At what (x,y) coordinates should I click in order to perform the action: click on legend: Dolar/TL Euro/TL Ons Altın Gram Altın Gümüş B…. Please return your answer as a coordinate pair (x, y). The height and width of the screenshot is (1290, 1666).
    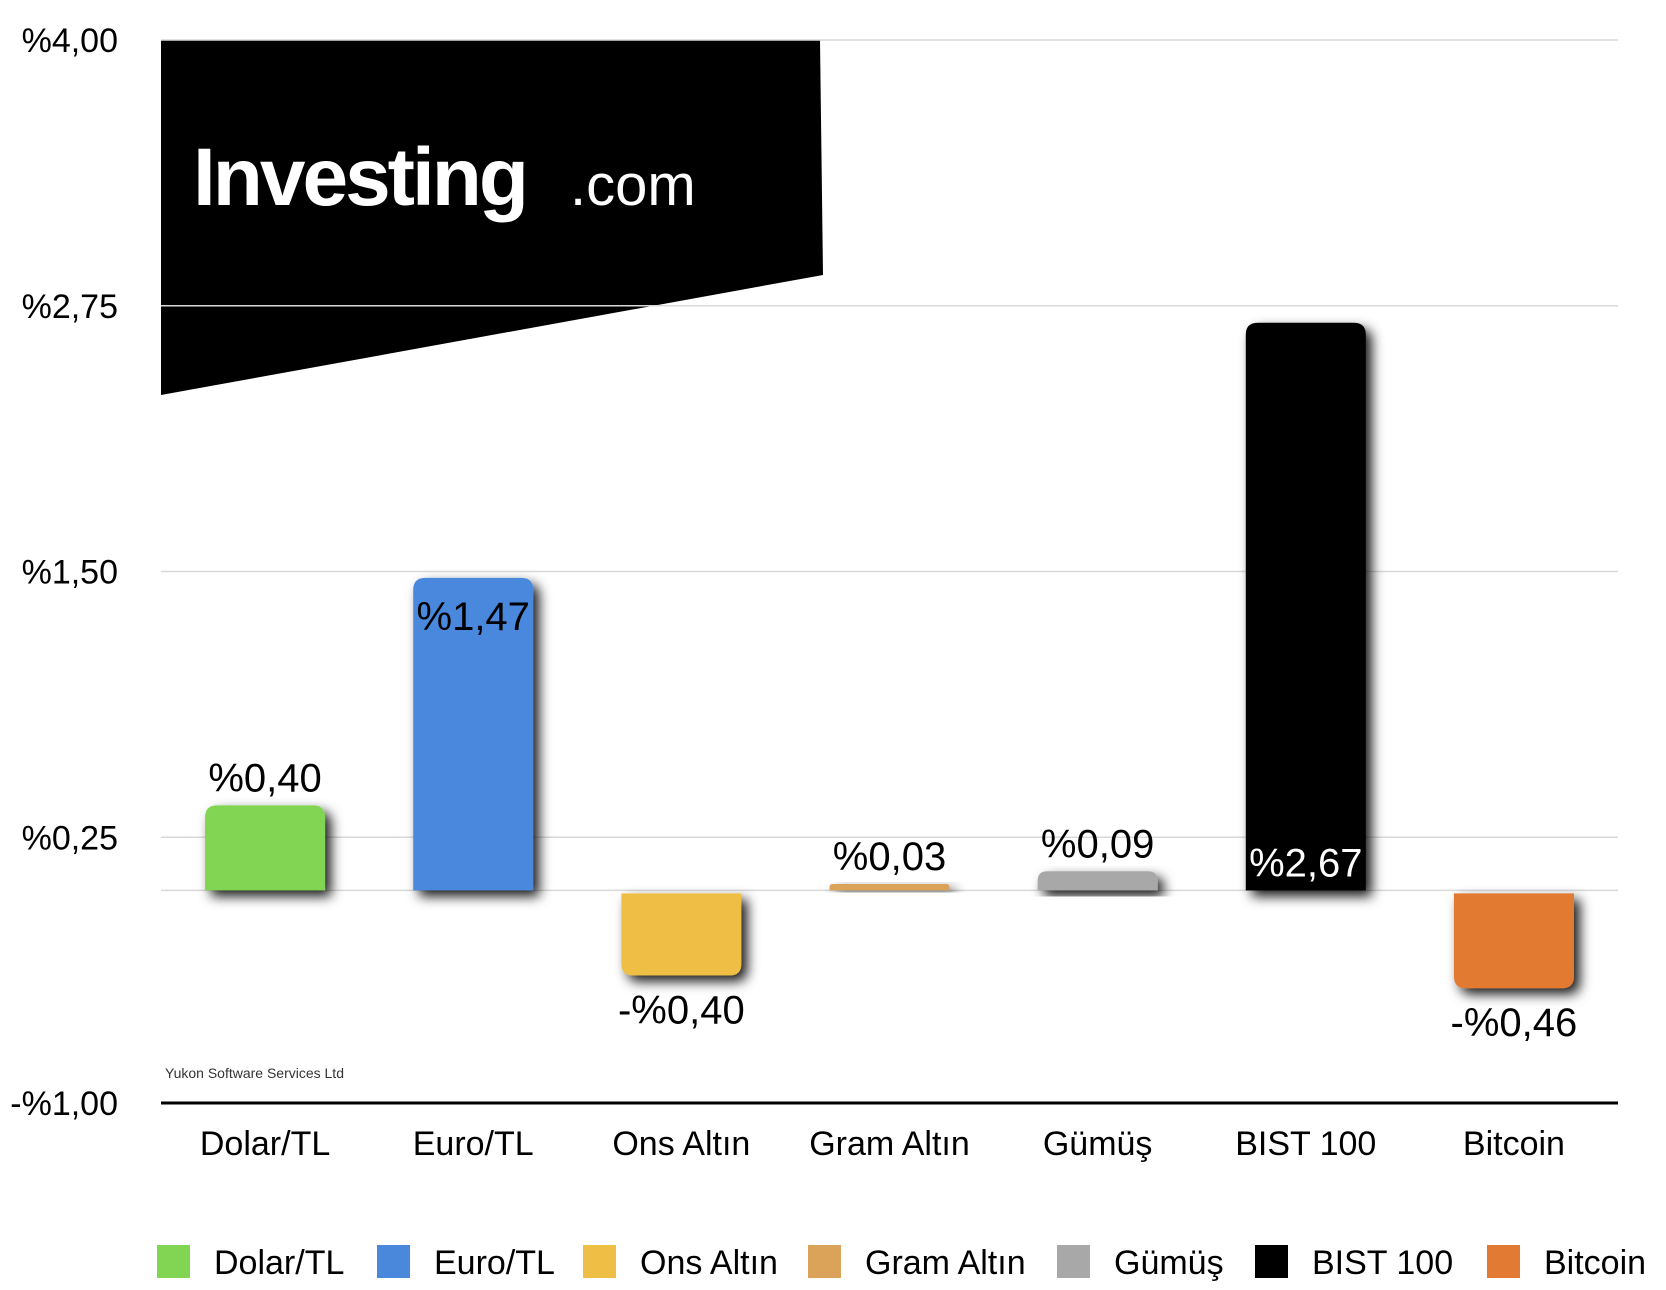
    Looking at the image, I should click on (901, 1263).